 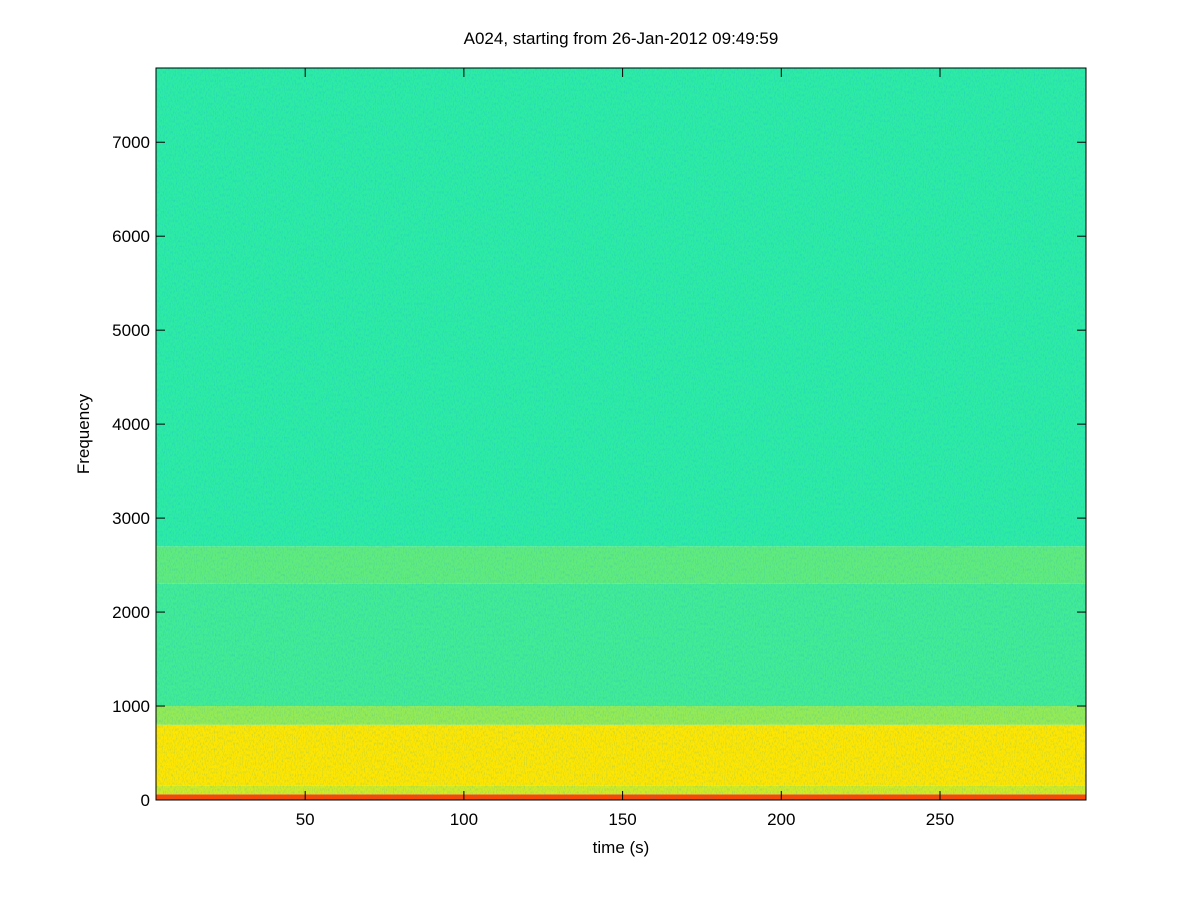 I want to click on y-tick-label: 4000, so click(x=131, y=424).